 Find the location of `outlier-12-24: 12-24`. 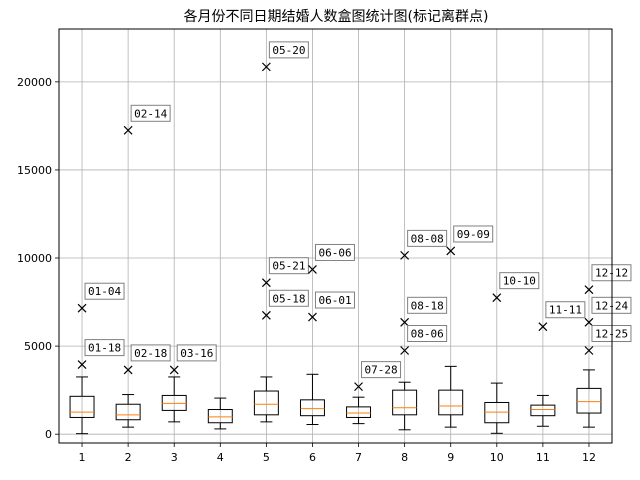

outlier-12-24: 12-24 is located at coordinates (608, 311).